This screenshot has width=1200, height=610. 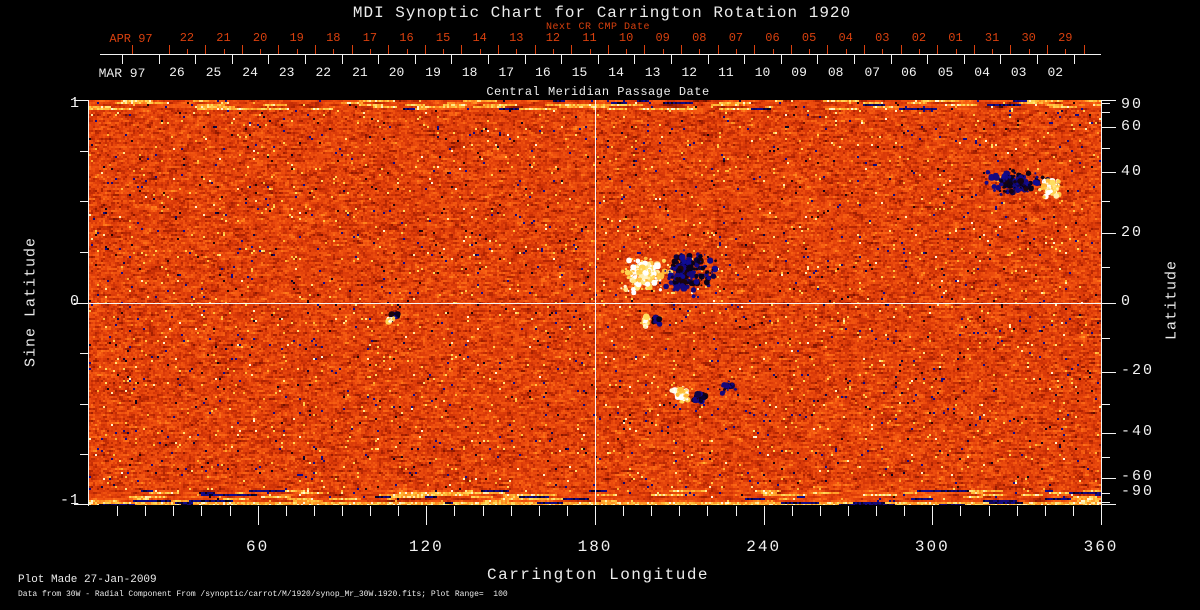 What do you see at coordinates (909, 72) in the screenshot?
I see `cmp-day-label: 06` at bounding box center [909, 72].